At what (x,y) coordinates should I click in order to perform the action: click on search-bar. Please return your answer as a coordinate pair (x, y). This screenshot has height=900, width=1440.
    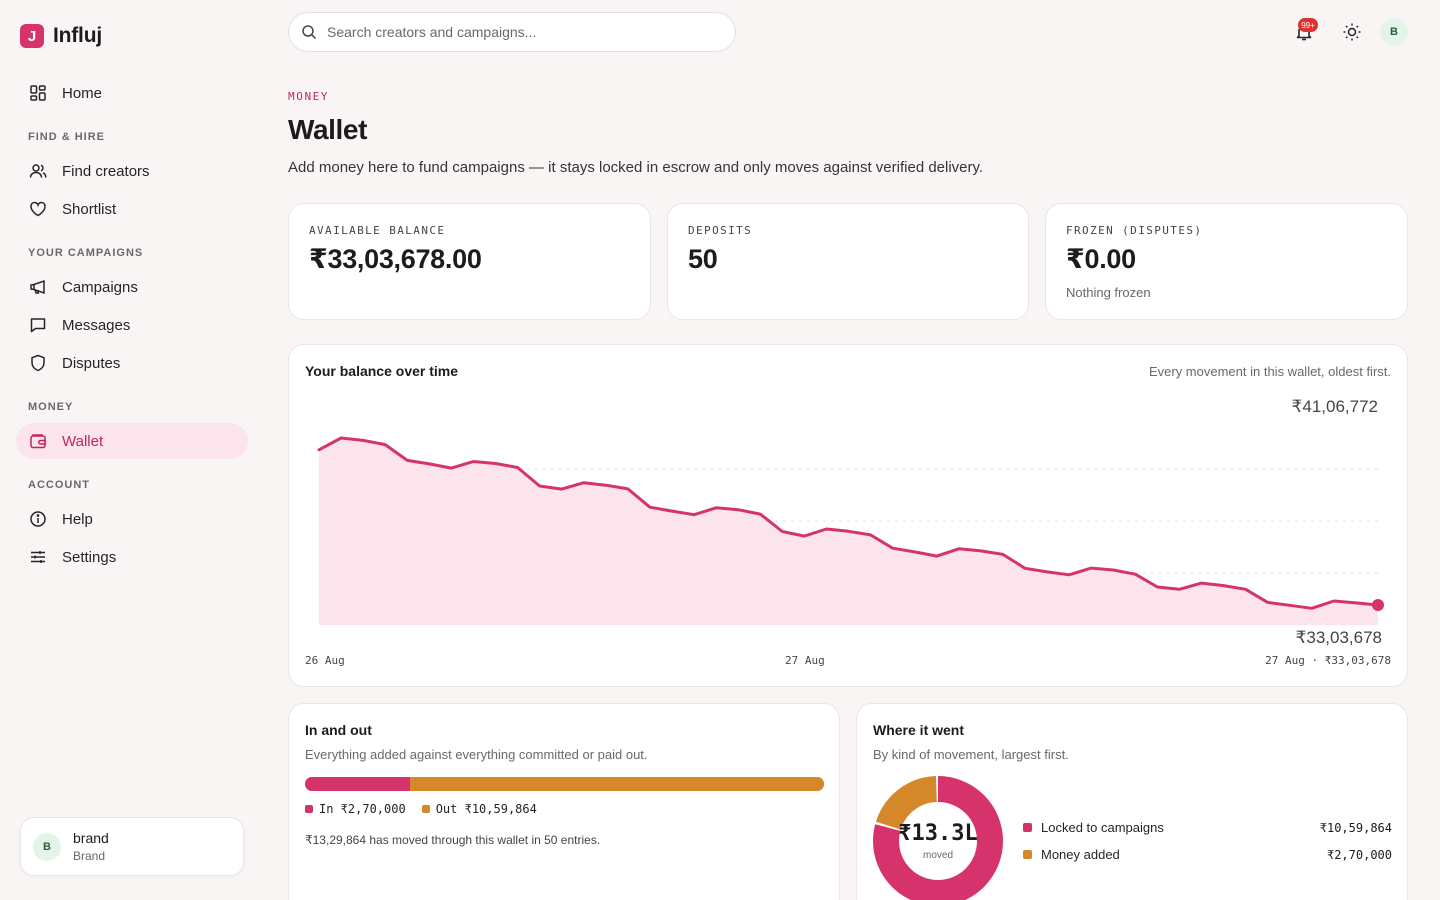
    Looking at the image, I should click on (512, 32).